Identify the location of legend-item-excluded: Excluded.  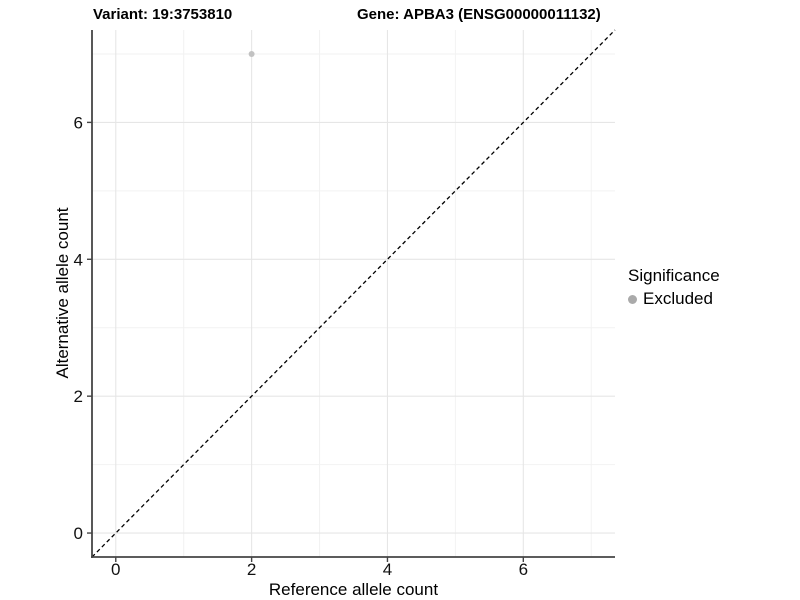
(674, 299).